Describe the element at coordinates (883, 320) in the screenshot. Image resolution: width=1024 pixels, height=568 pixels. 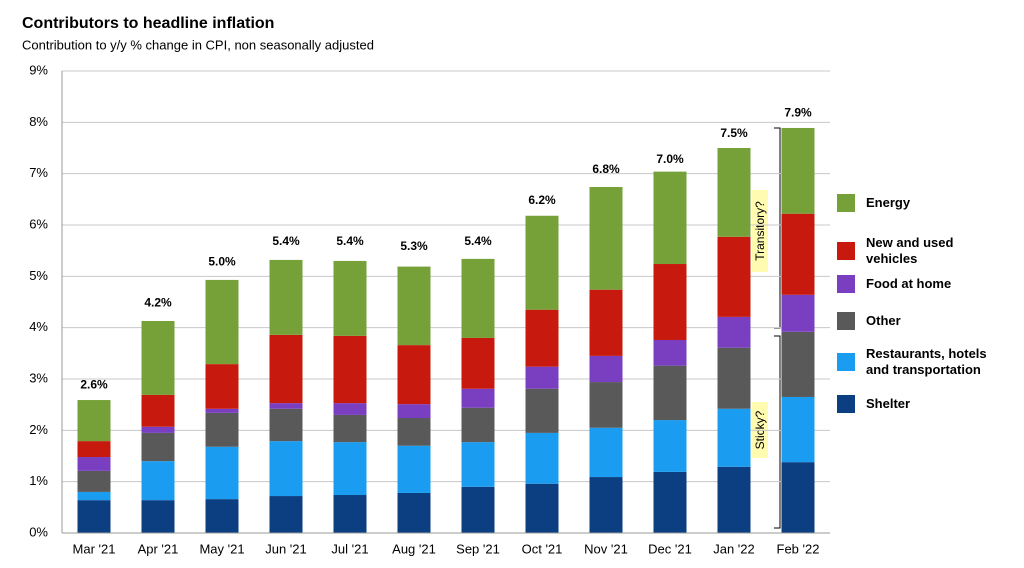
I see `legend-label: Other` at that location.